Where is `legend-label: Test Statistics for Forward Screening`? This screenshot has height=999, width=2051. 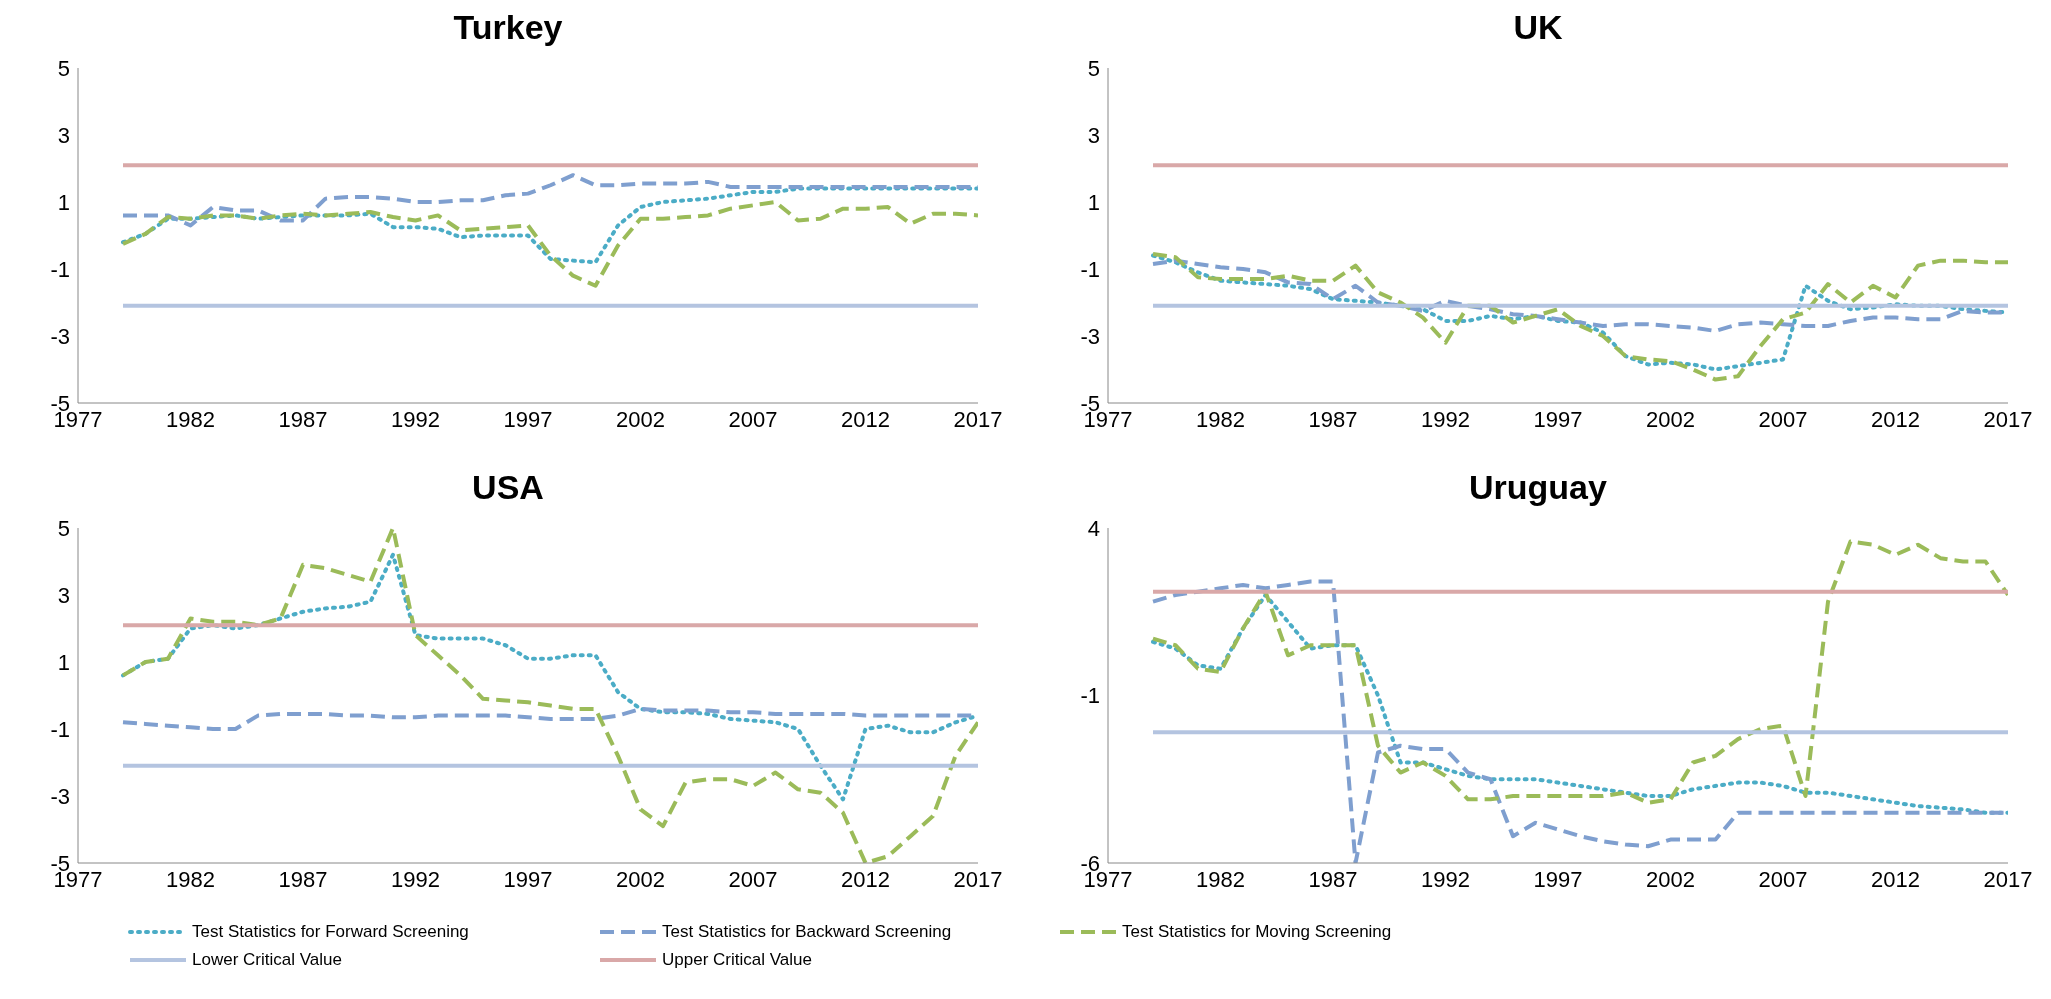
legend-label: Test Statistics for Forward Screening is located at coordinates (330, 932).